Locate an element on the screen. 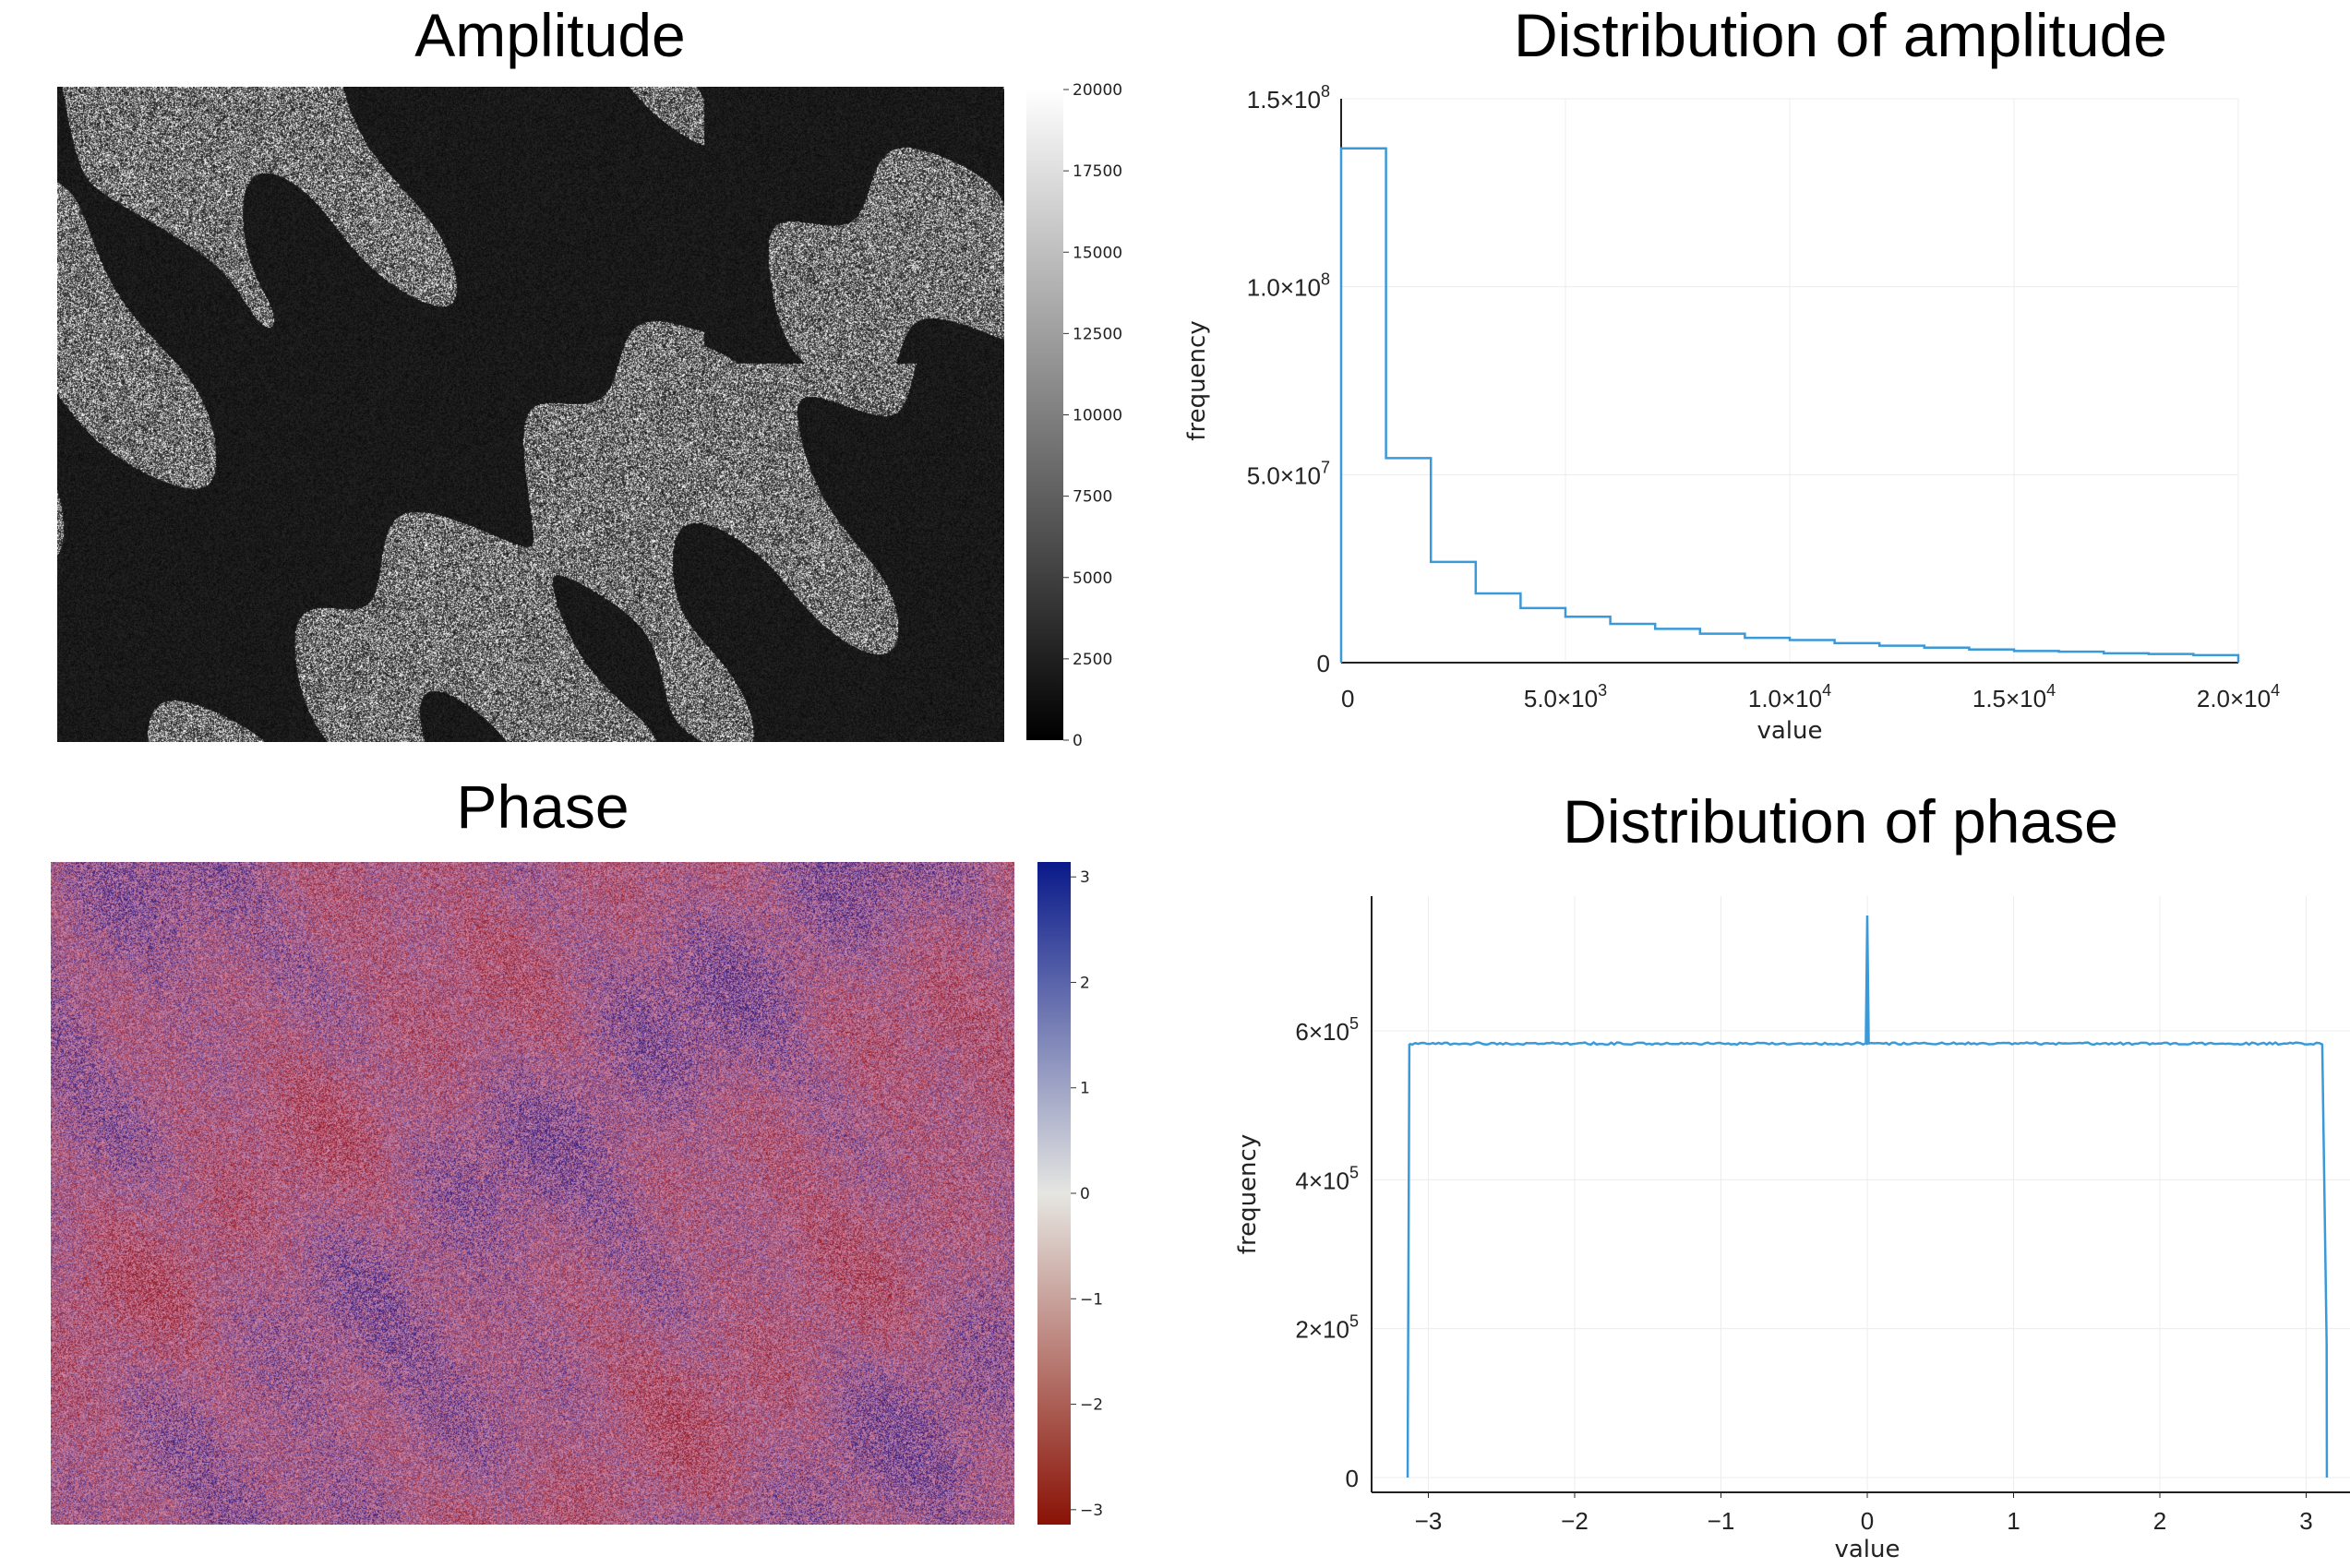 This screenshot has width=2350, height=1568. amplitude-colorbar-tick-label: 2500 is located at coordinates (1092, 660).